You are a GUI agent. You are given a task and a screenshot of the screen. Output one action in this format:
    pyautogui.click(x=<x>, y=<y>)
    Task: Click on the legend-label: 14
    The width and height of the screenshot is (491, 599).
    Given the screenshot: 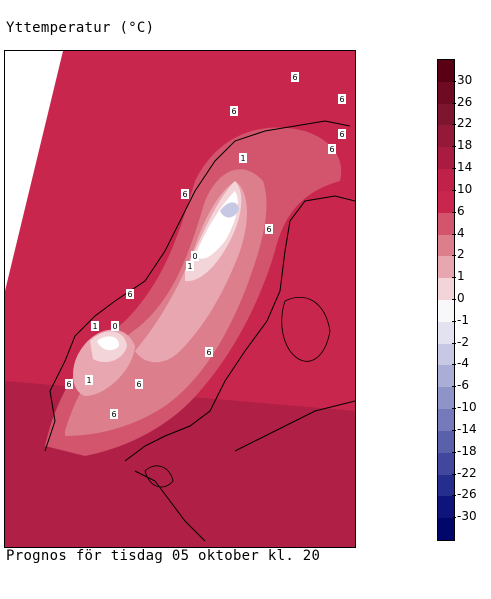 What is the action you would take?
    pyautogui.click(x=465, y=167)
    